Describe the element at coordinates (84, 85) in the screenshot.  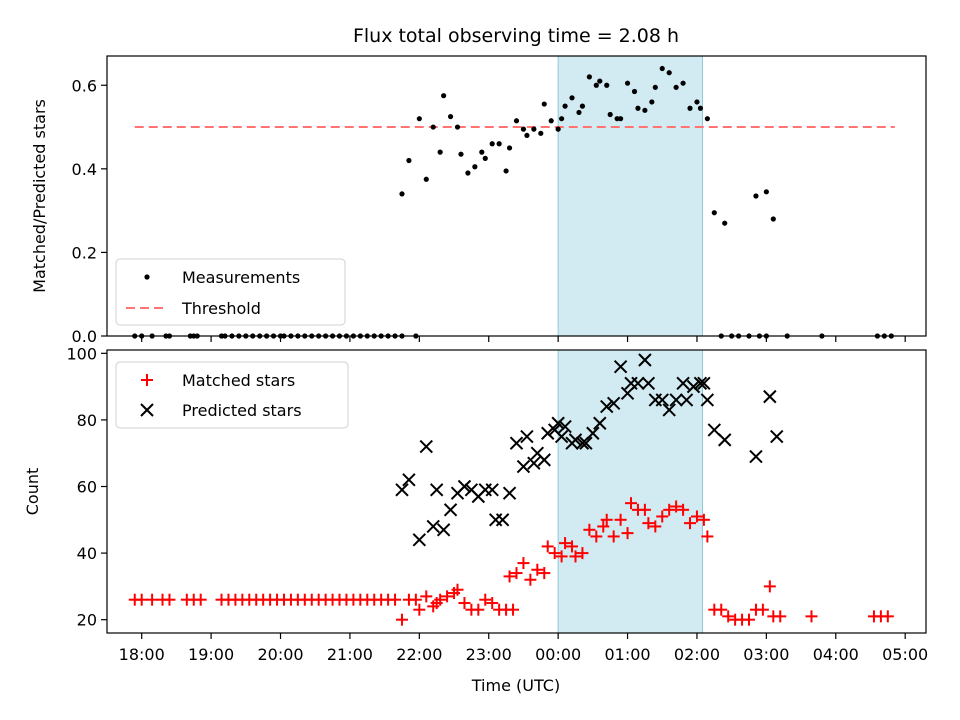
I see `y-tick-label: 0.6` at that location.